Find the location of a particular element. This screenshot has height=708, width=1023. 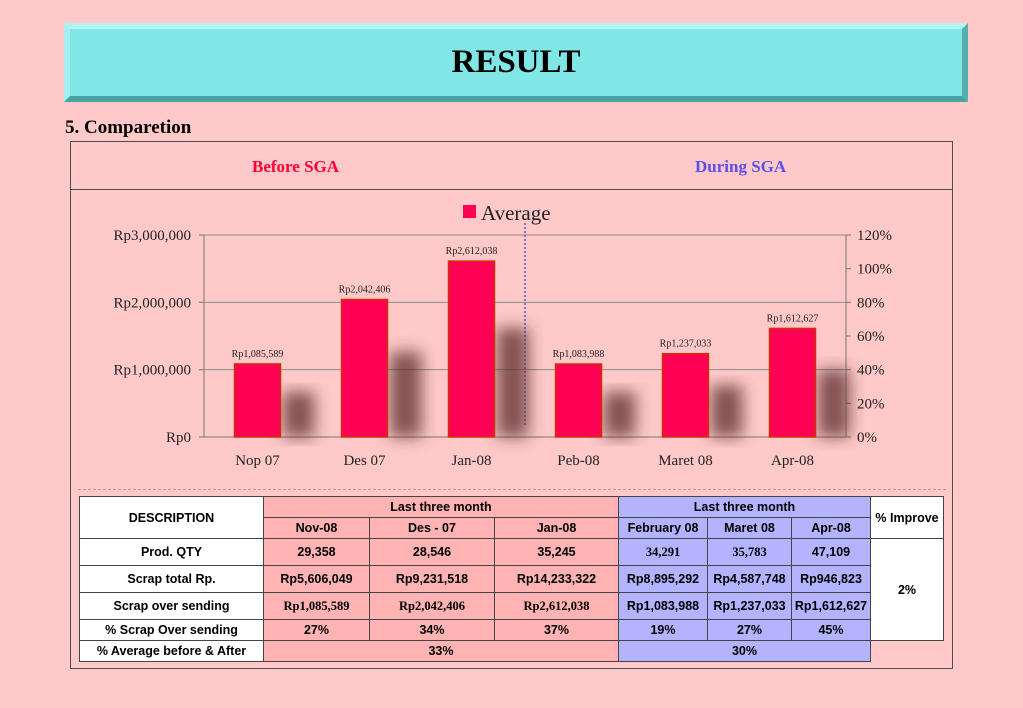

table-cell: Rp2,612,038 is located at coordinates (556, 606).